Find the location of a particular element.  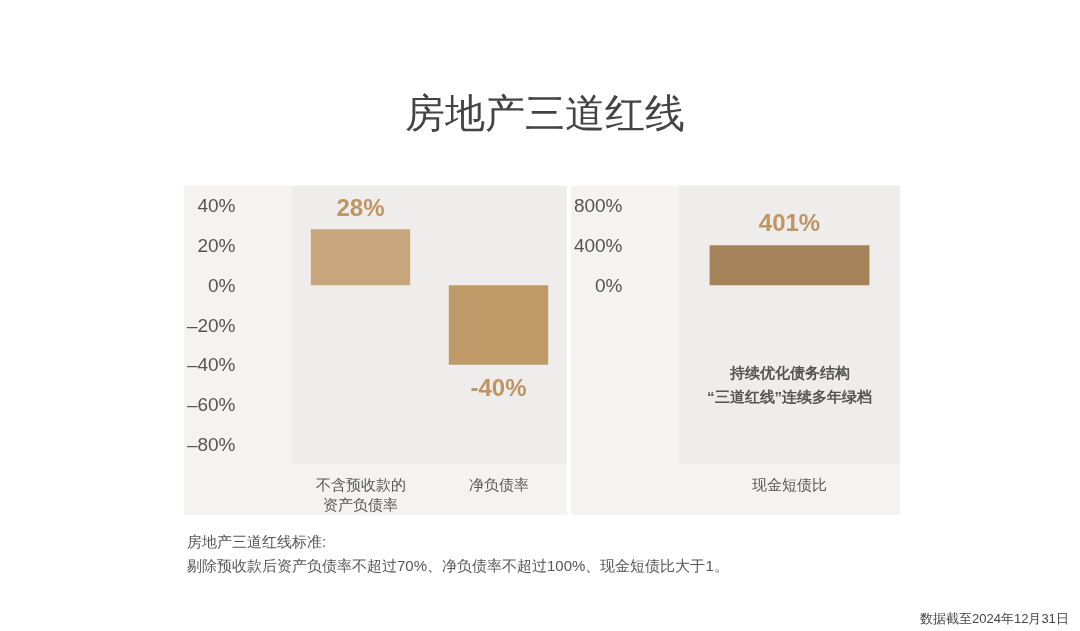

annotation: 持续优化债务结构 is located at coordinates (789, 372).